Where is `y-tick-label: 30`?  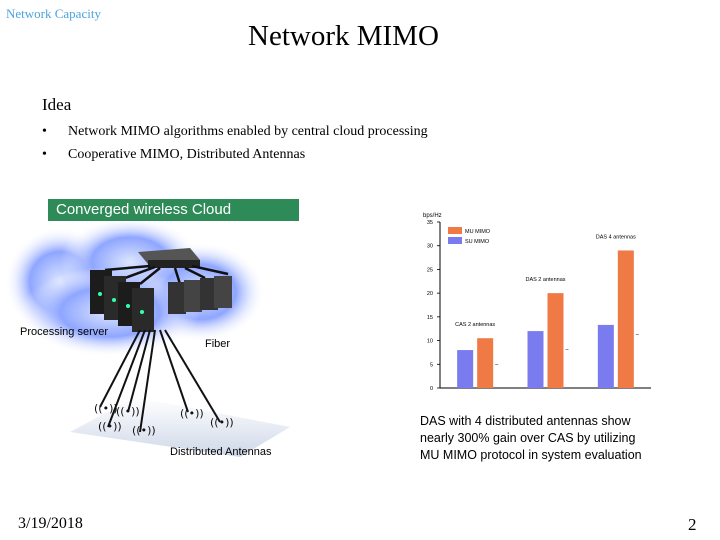 y-tick-label: 30 is located at coordinates (430, 247).